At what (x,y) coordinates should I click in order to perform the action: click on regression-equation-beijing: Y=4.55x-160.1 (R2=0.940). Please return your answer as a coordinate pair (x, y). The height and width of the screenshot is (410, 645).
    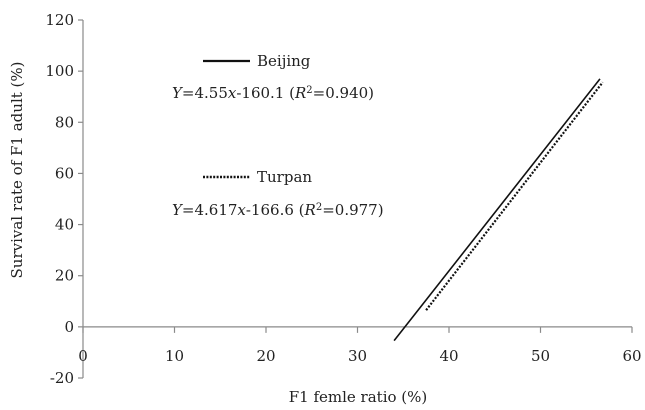
    Looking at the image, I should click on (273, 93).